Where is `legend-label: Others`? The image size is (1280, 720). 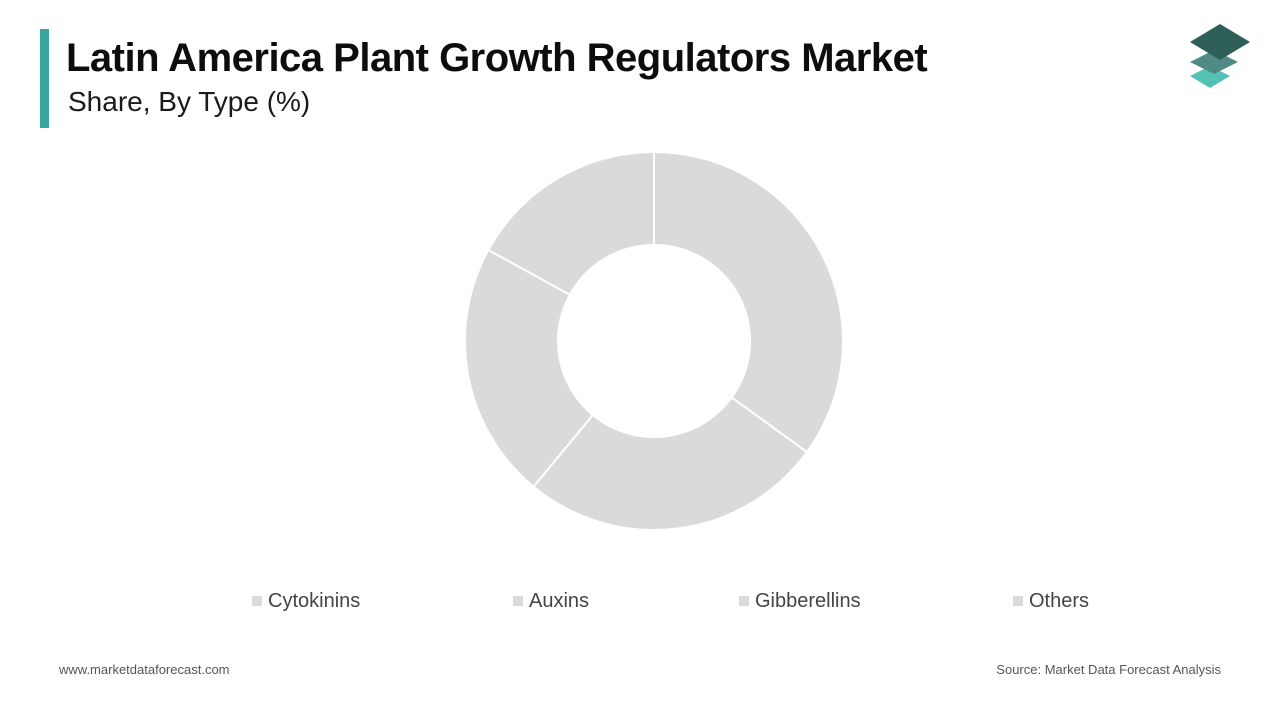
legend-label: Others is located at coordinates (1059, 600).